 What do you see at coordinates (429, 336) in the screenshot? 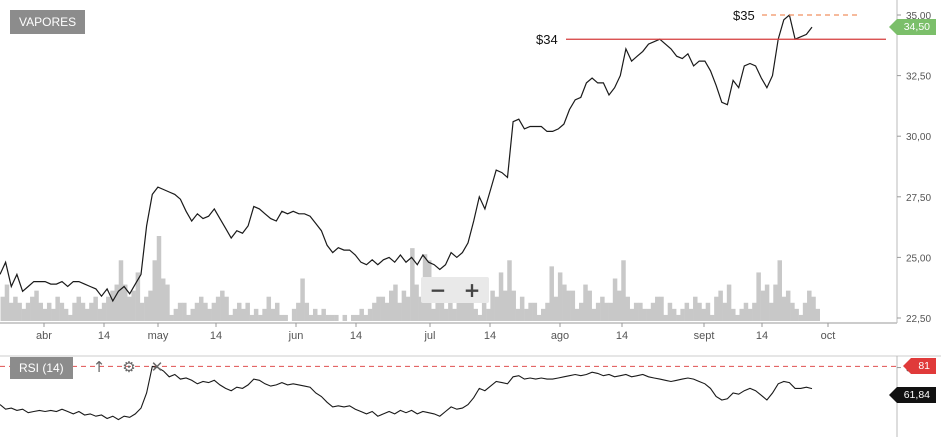
I see `x-tick-label: jul` at bounding box center [429, 336].